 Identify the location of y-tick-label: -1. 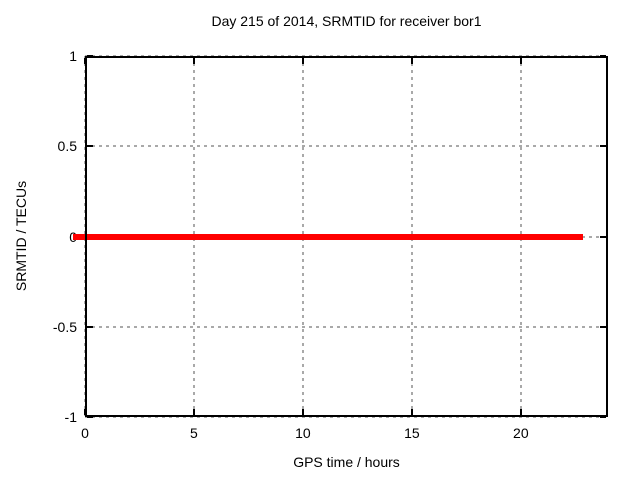
(70, 417).